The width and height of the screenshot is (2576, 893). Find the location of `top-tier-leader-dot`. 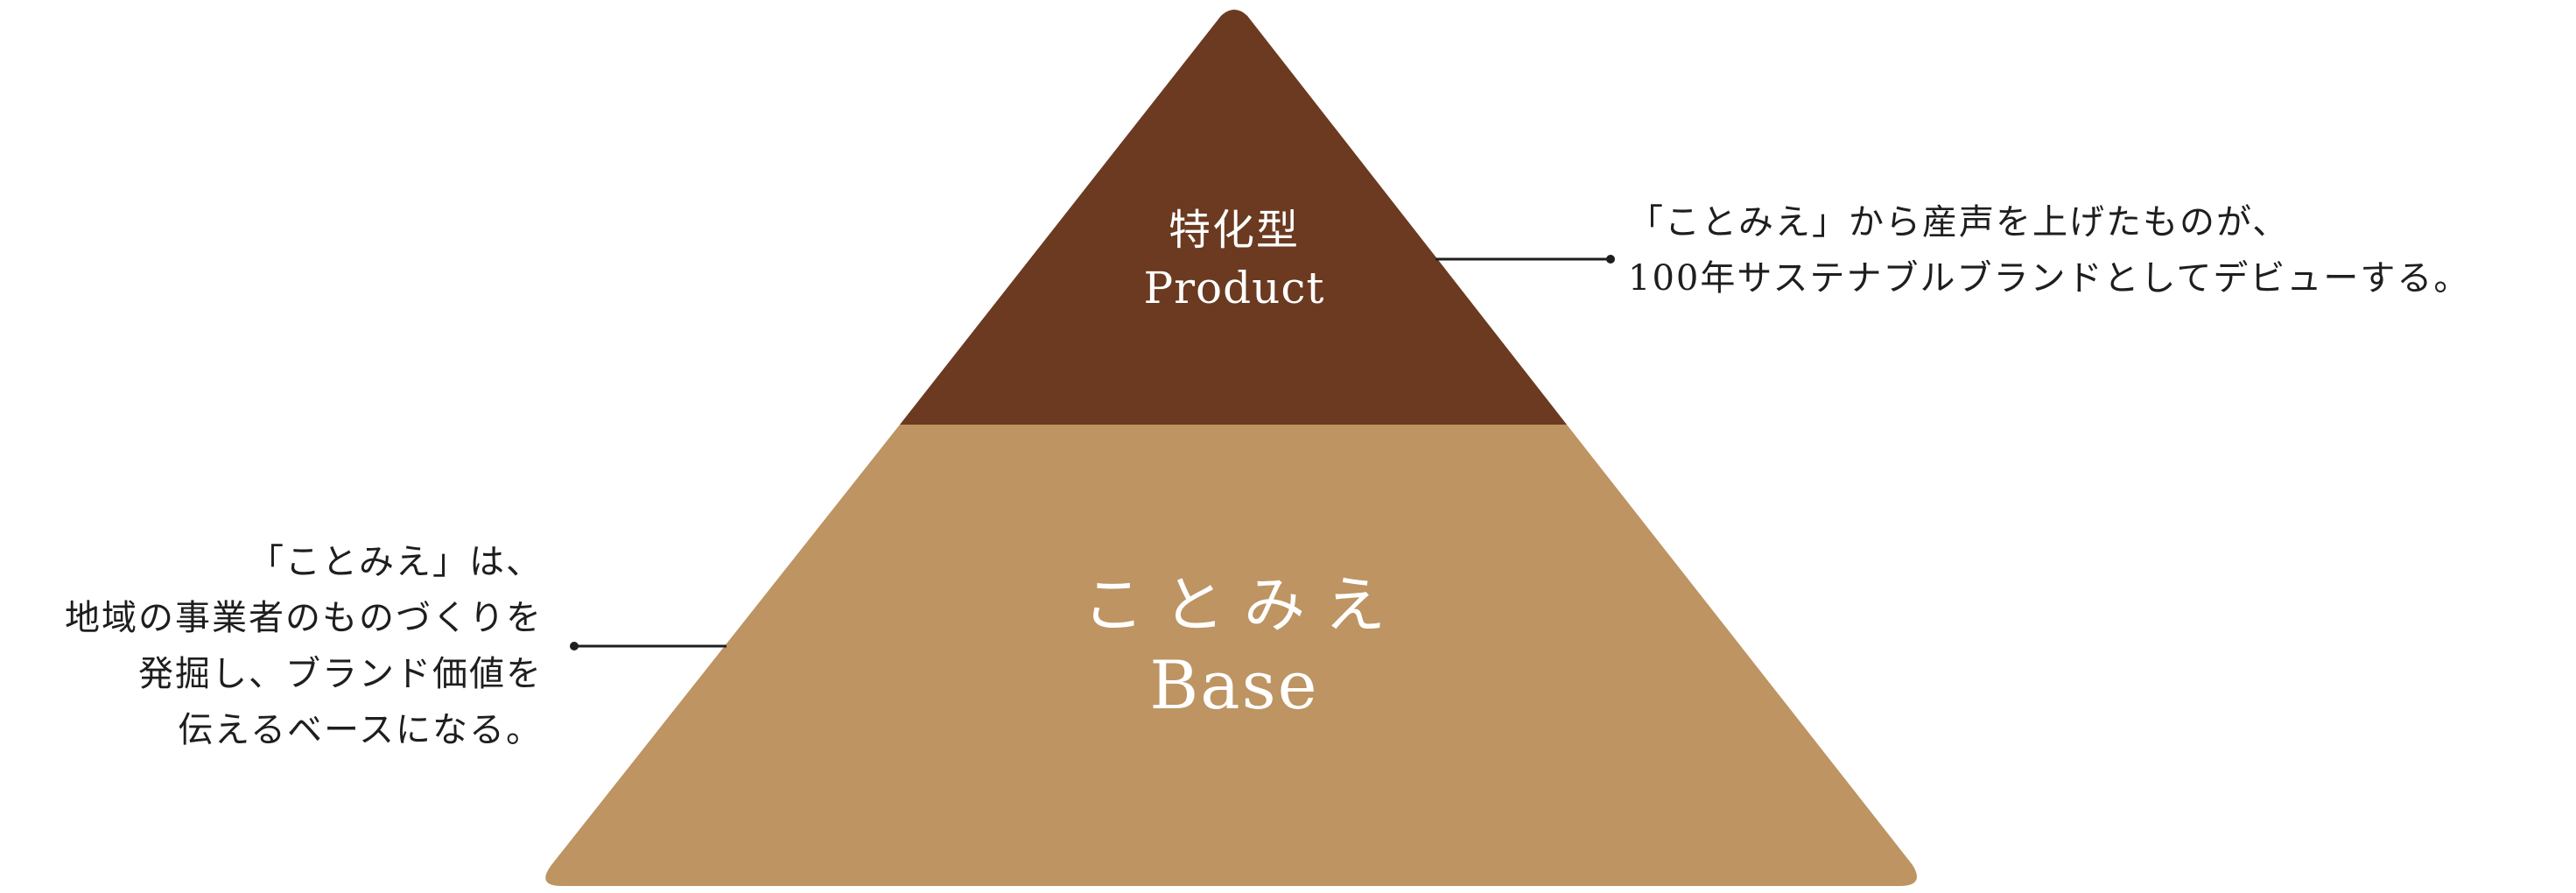

top-tier-leader-dot is located at coordinates (1610, 259).